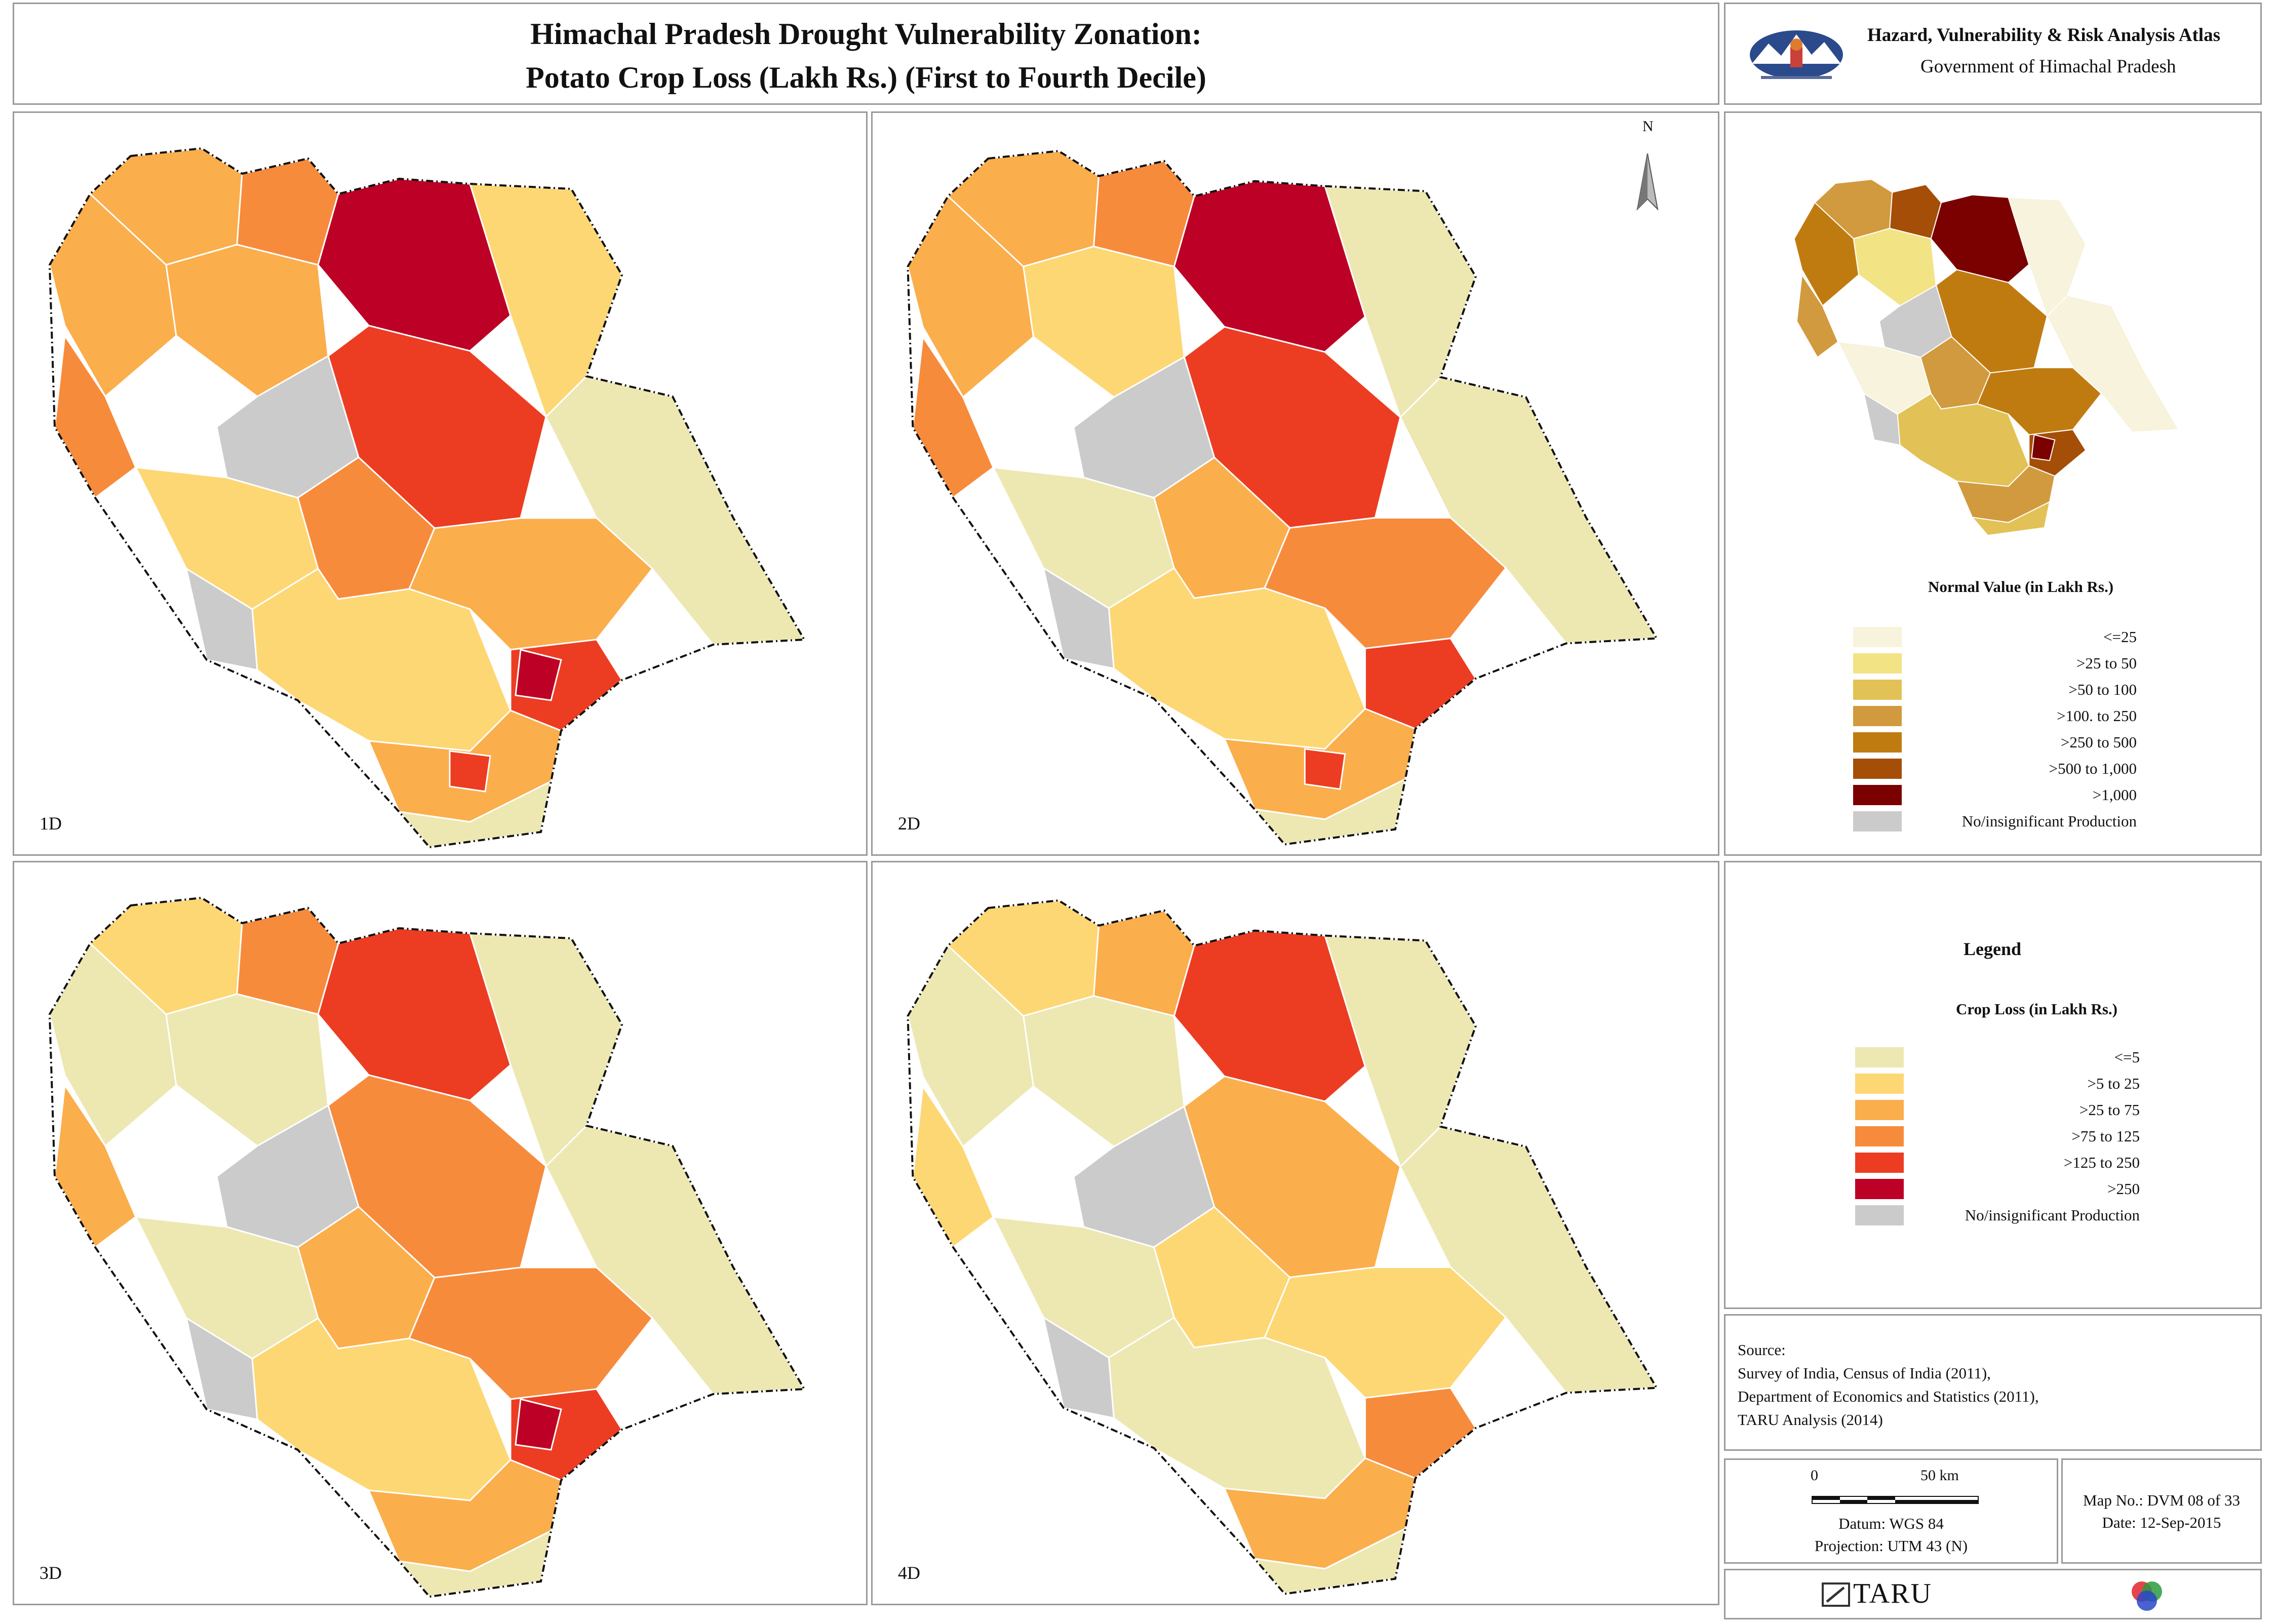 This screenshot has width=2276, height=1624. What do you see at coordinates (2048, 66) in the screenshot?
I see `atlas-subtitle: Government of Himachal Pradesh` at bounding box center [2048, 66].